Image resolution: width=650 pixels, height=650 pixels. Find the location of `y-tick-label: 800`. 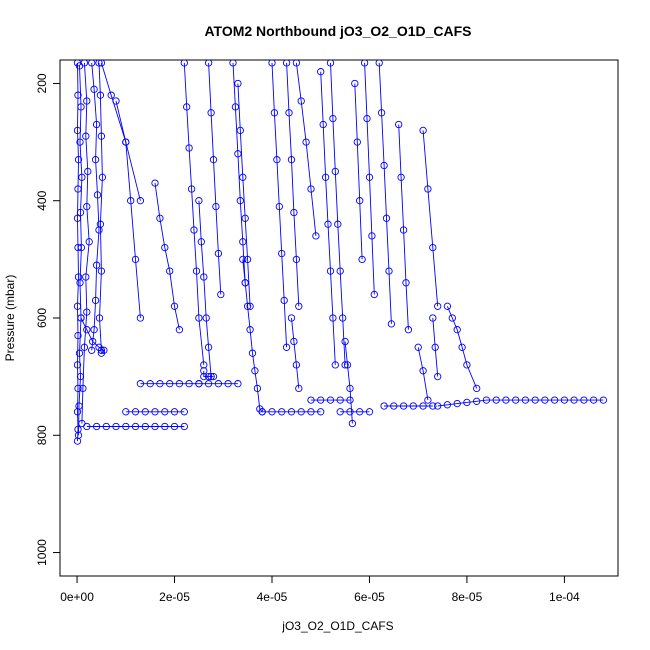

y-tick-label: 800 is located at coordinates (42, 435).